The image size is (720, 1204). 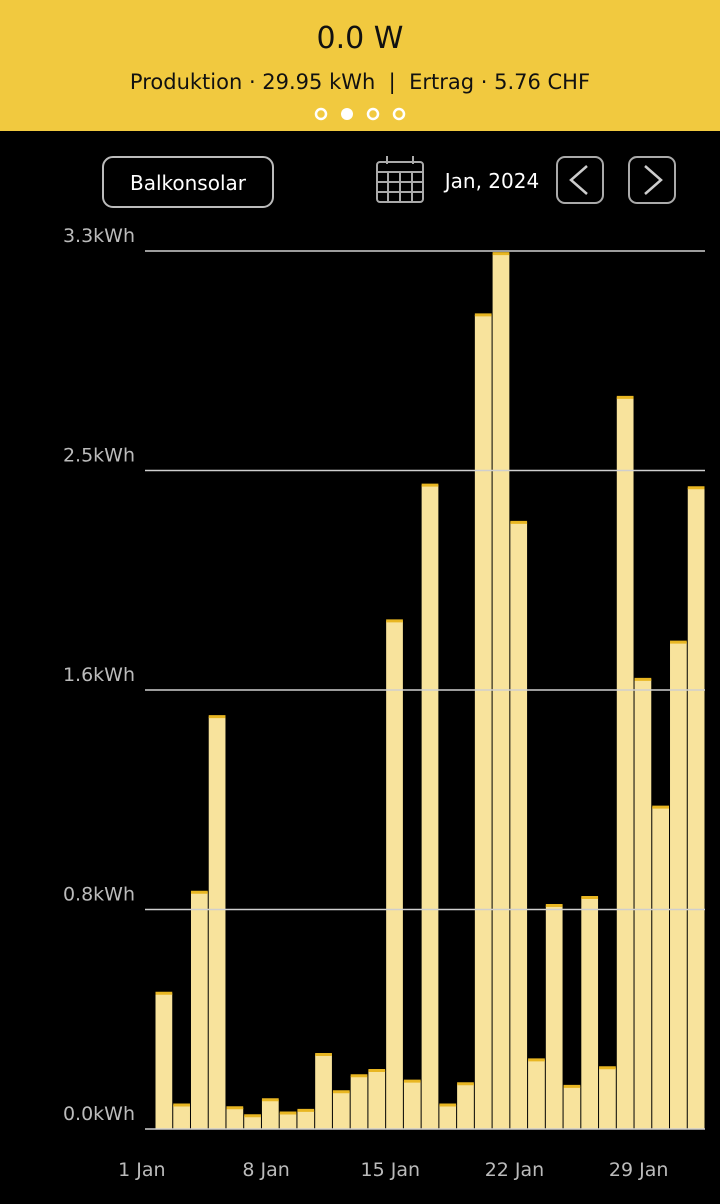 I want to click on prev-button, so click(x=580, y=180).